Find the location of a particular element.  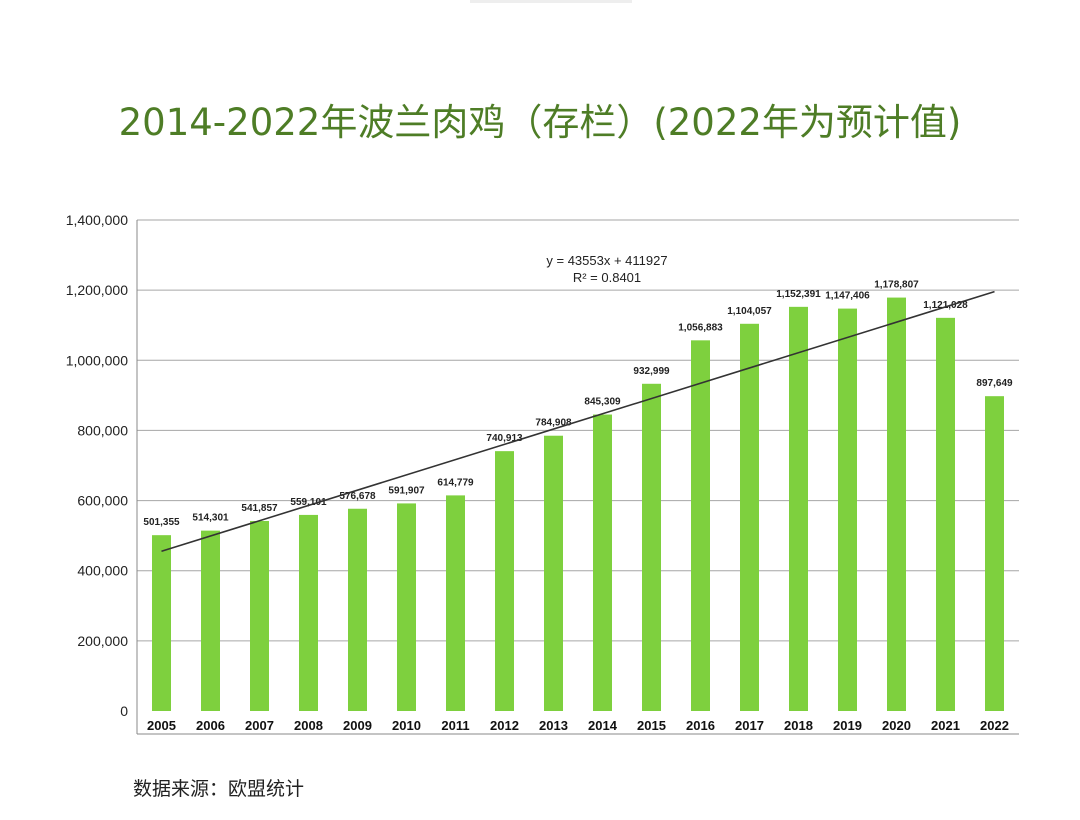

bar-data-label: 559,101 is located at coordinates (308, 502).